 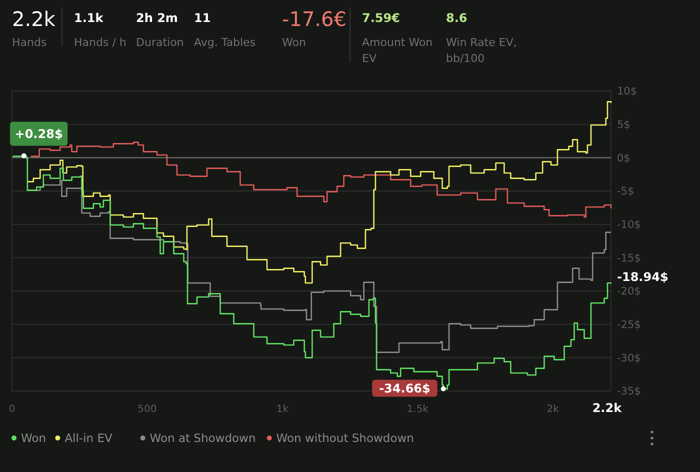 What do you see at coordinates (225, 42) in the screenshot?
I see `text: Avg. Tables` at bounding box center [225, 42].